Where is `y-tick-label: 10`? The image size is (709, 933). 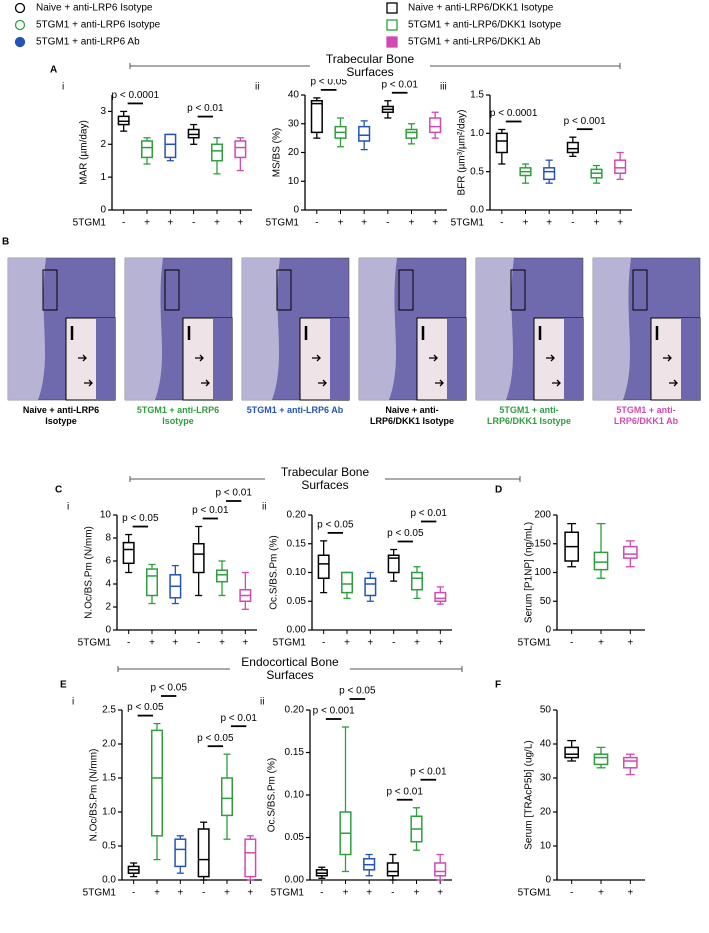 y-tick-label: 10 is located at coordinates (546, 846).